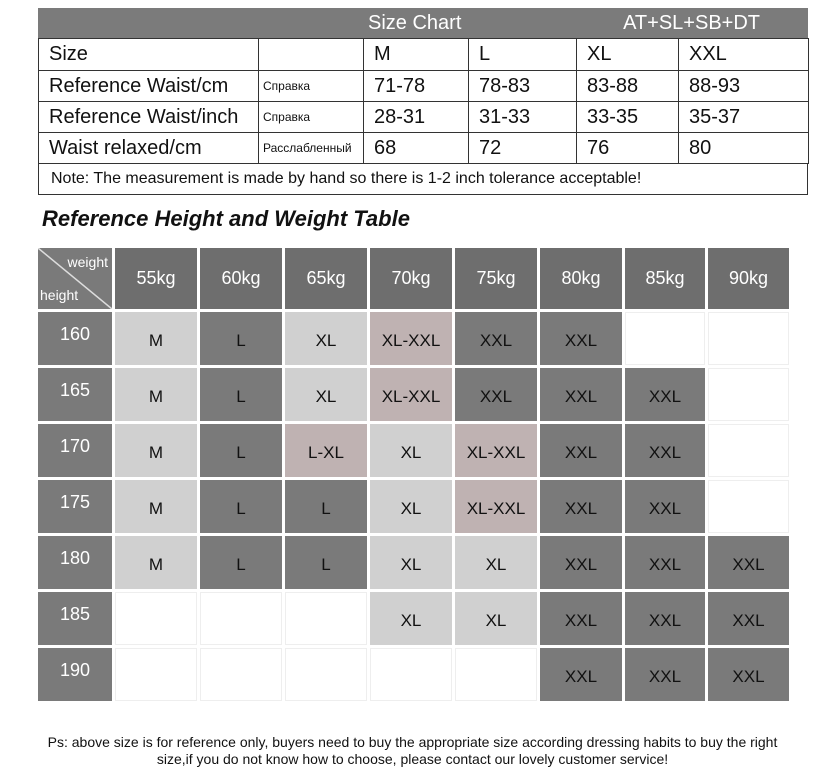 The image size is (825, 772). I want to click on corner-cell: weight height, so click(75, 278).